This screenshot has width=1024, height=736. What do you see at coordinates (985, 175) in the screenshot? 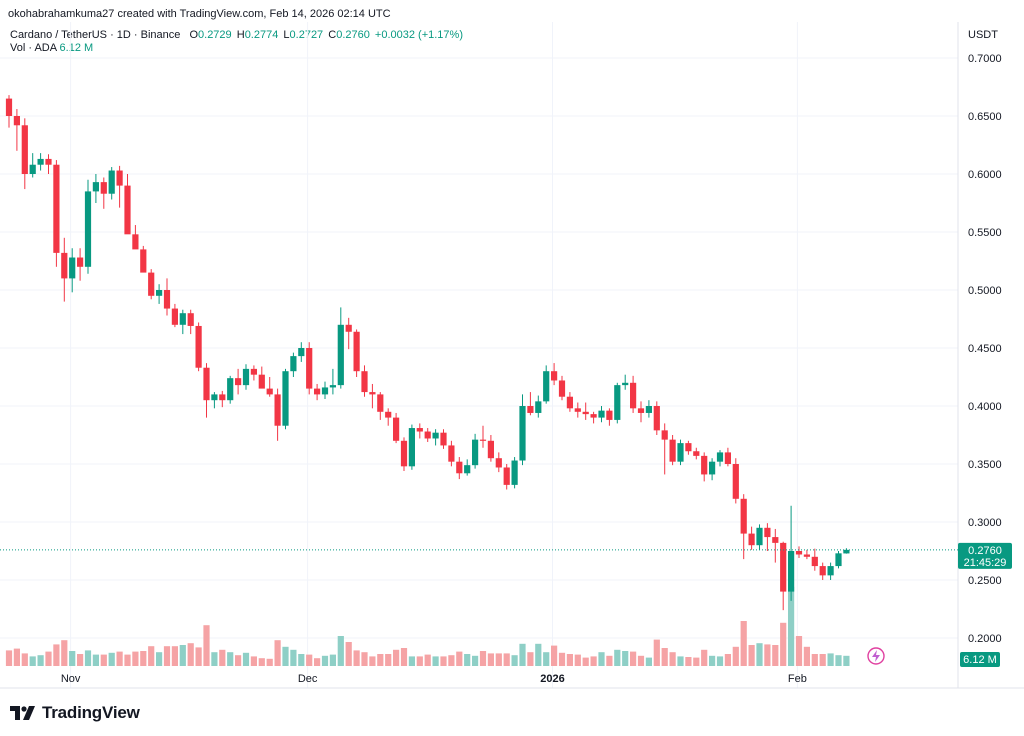
I see `price-tick-label: 0.6000` at bounding box center [985, 175].